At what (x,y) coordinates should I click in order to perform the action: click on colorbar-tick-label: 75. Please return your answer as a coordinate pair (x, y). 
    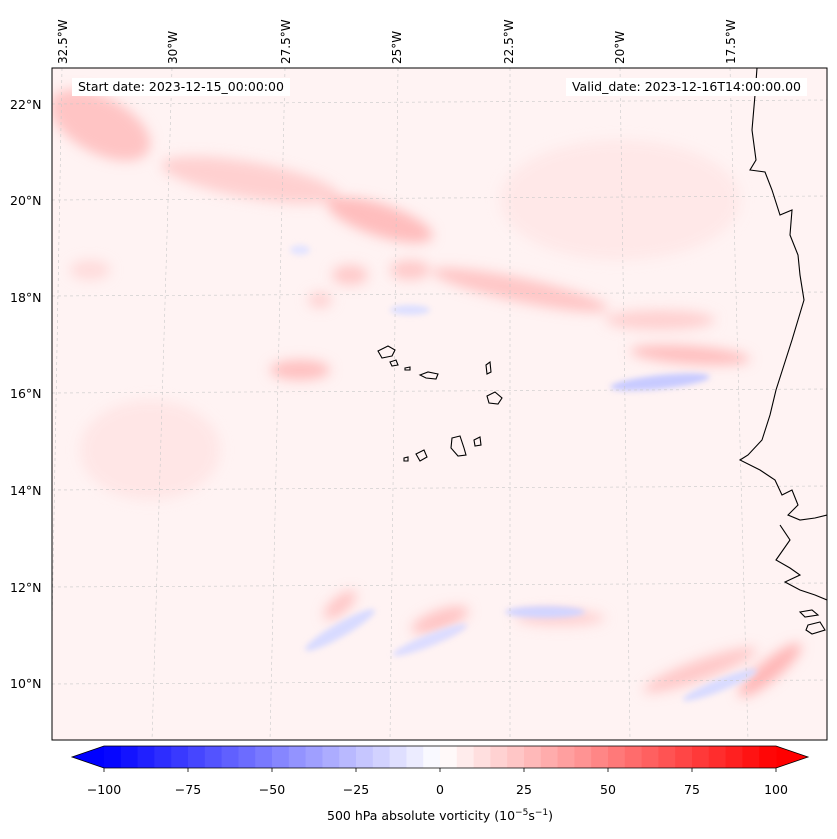
    Looking at the image, I should click on (692, 789).